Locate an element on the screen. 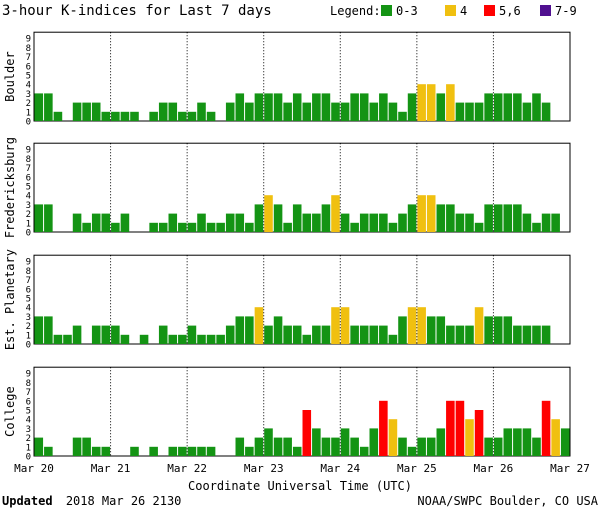 This screenshot has width=600, height=510. updated-value: 2018 Mar 26 2130 is located at coordinates (124, 501).